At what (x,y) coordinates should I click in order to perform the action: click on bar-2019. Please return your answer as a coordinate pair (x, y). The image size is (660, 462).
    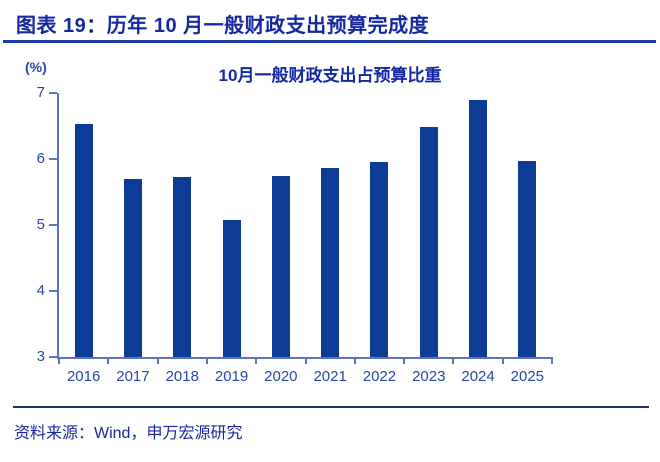
    Looking at the image, I should click on (231, 288).